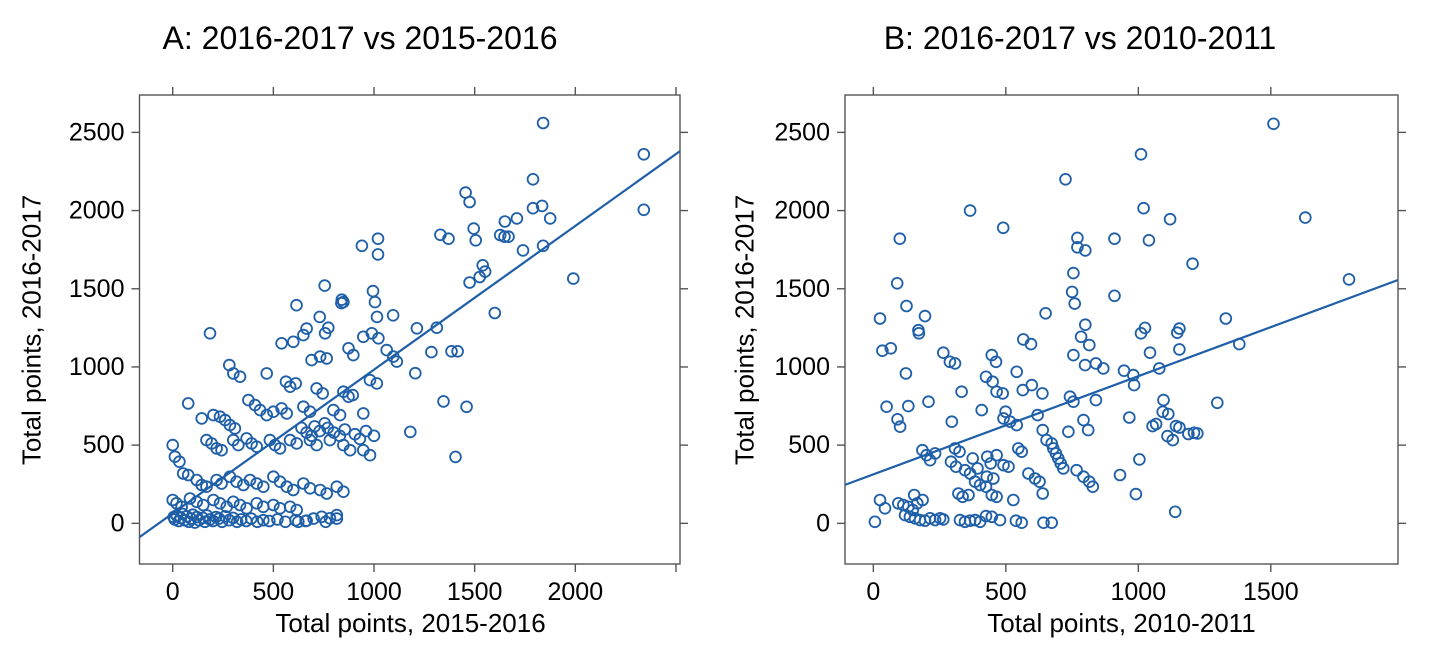 This screenshot has height=672, width=1440. What do you see at coordinates (118, 523) in the screenshot?
I see `y-tick-label: 0` at bounding box center [118, 523].